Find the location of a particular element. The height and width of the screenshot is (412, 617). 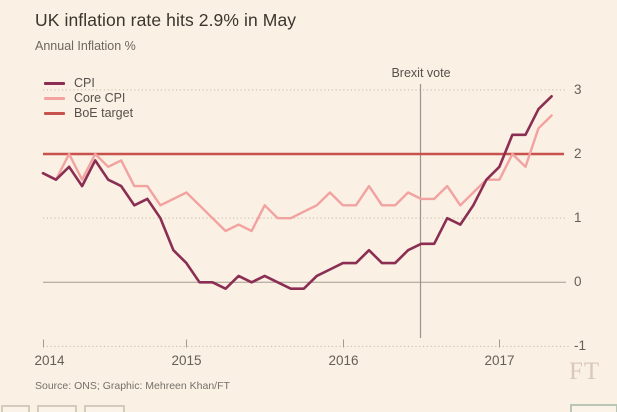

legend-item-boe-target: BoE target is located at coordinates (89, 113).